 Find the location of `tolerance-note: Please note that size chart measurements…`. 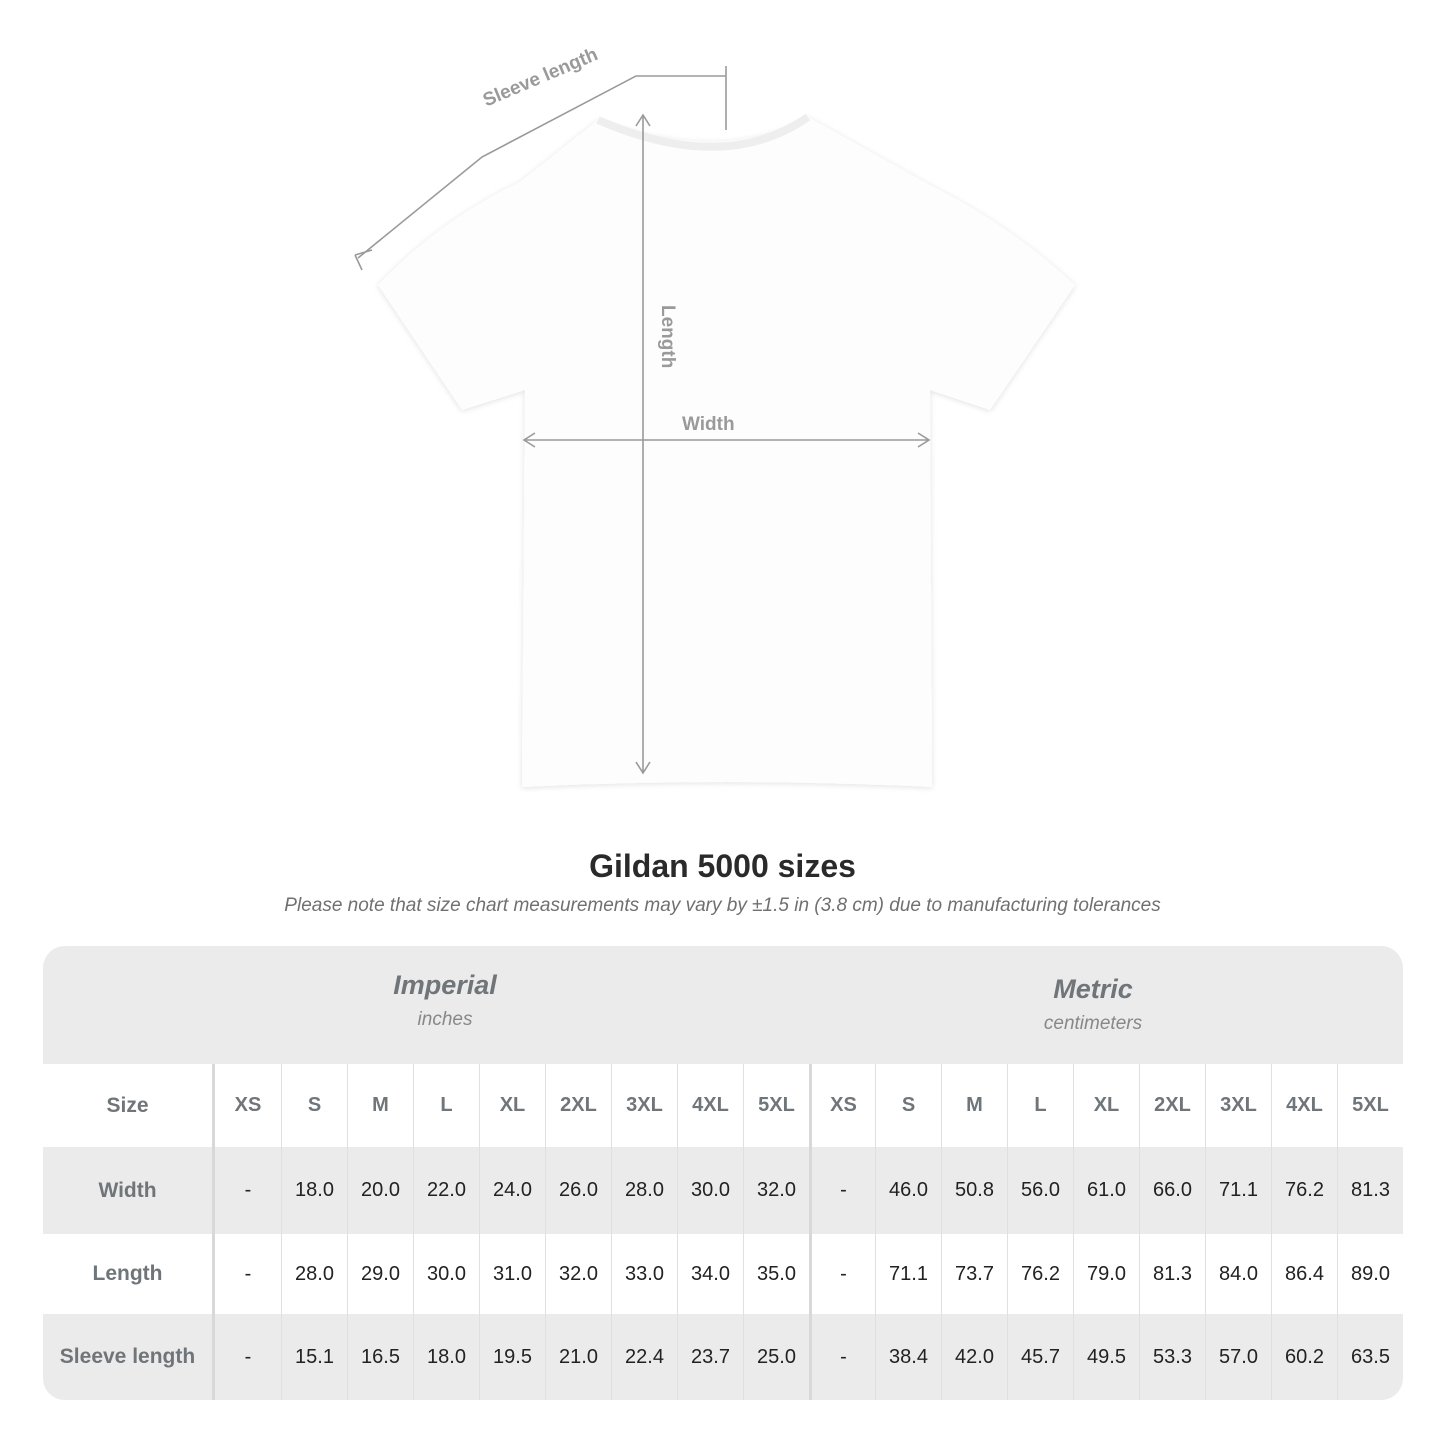

tolerance-note: Please note that size chart measurements… is located at coordinates (722, 905).